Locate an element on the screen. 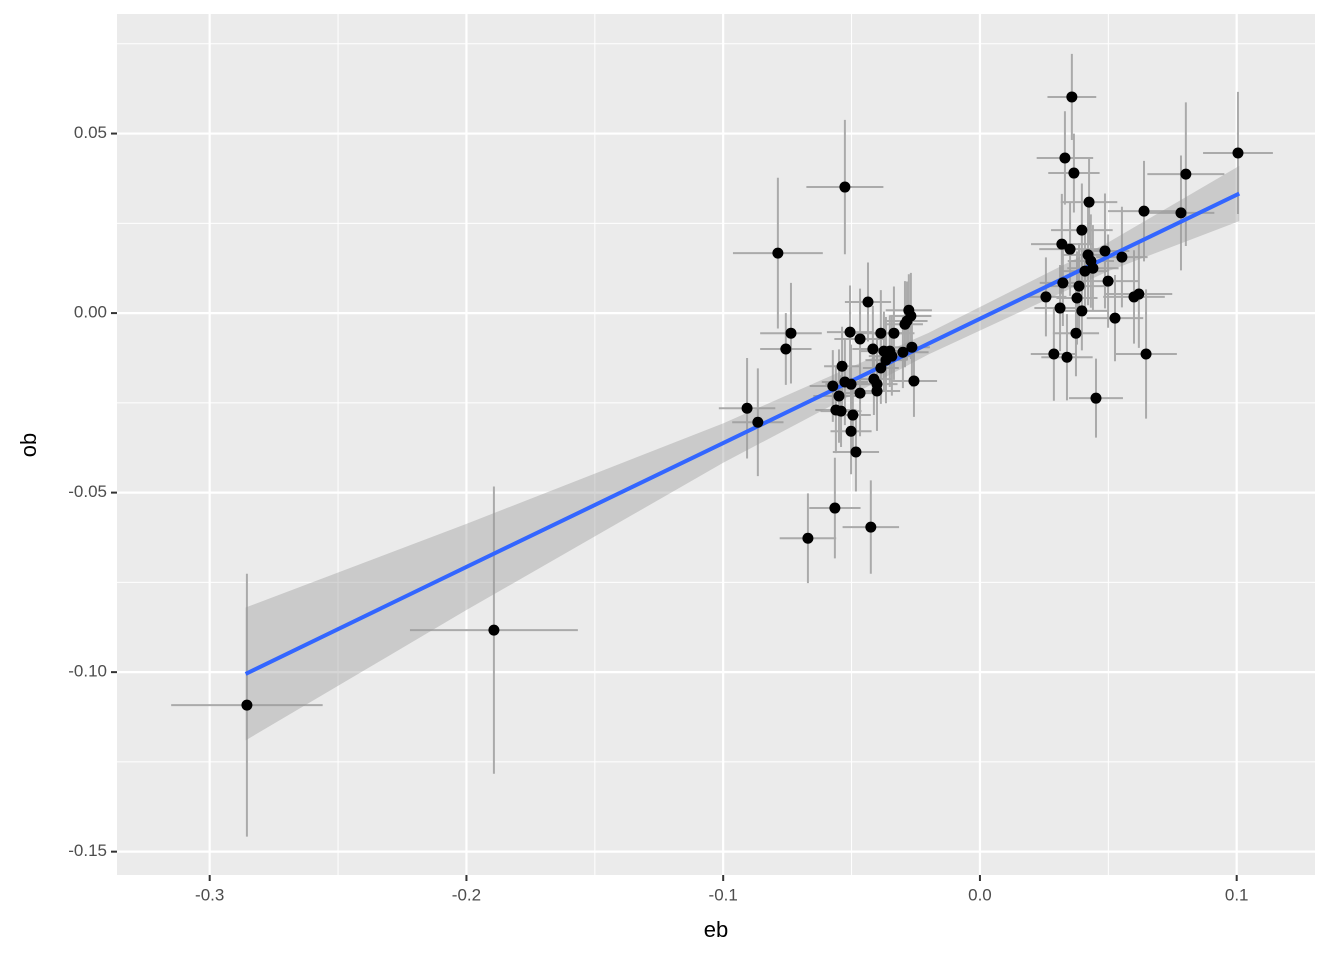 This screenshot has width=1344, height=960. x-tick-label: 0.1 is located at coordinates (1237, 894).